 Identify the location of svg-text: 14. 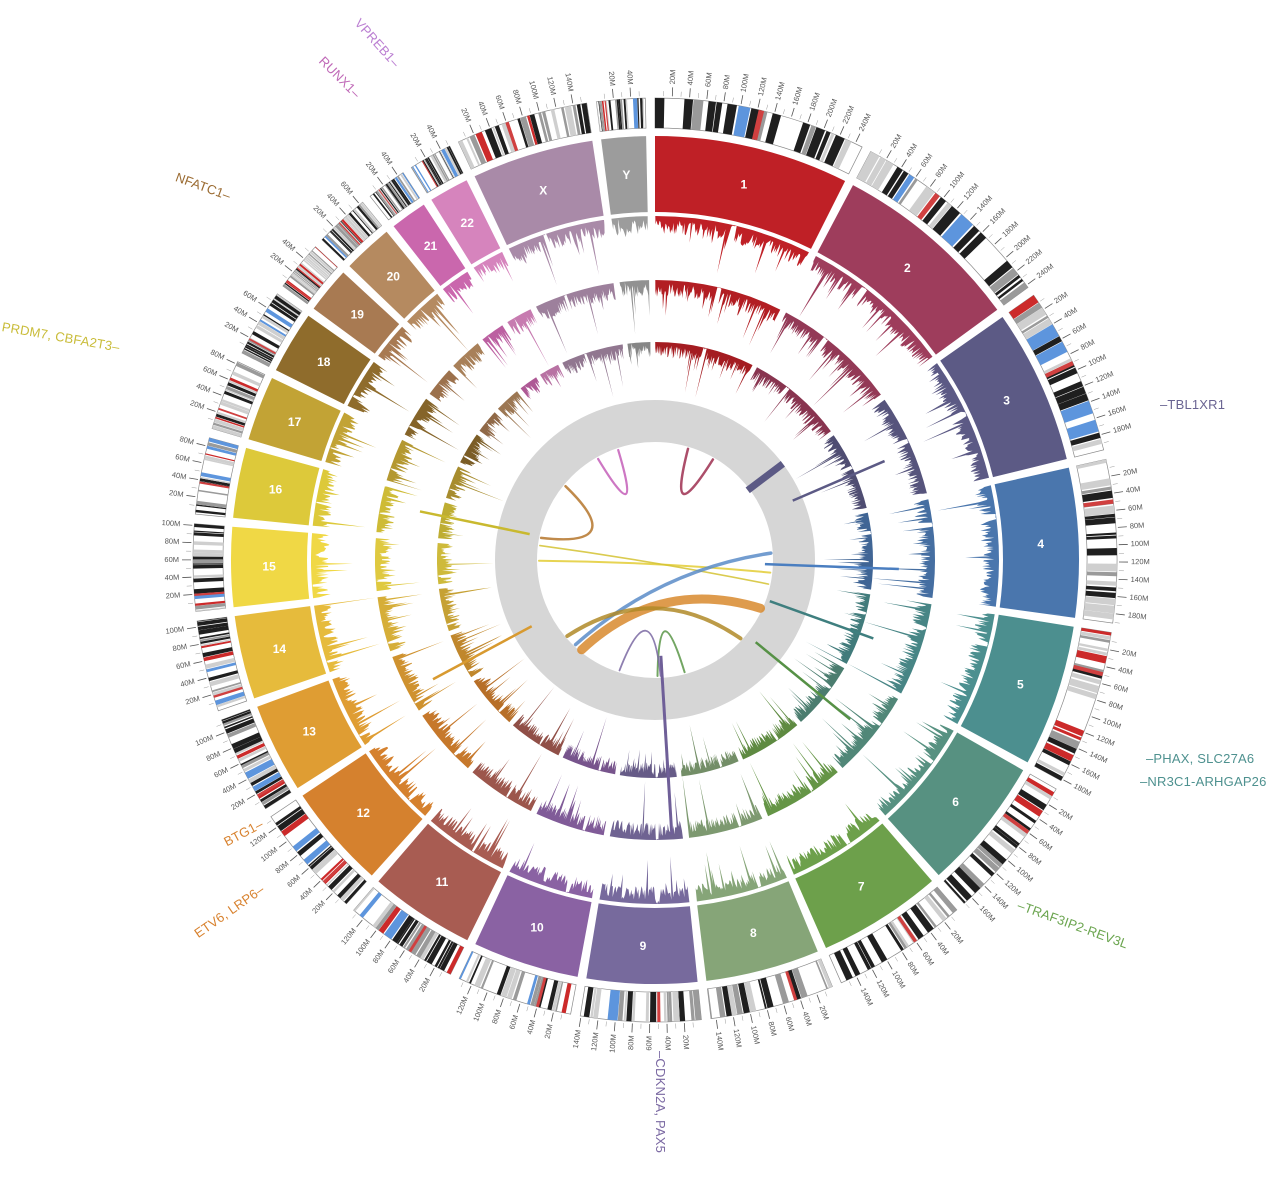
(280, 649).